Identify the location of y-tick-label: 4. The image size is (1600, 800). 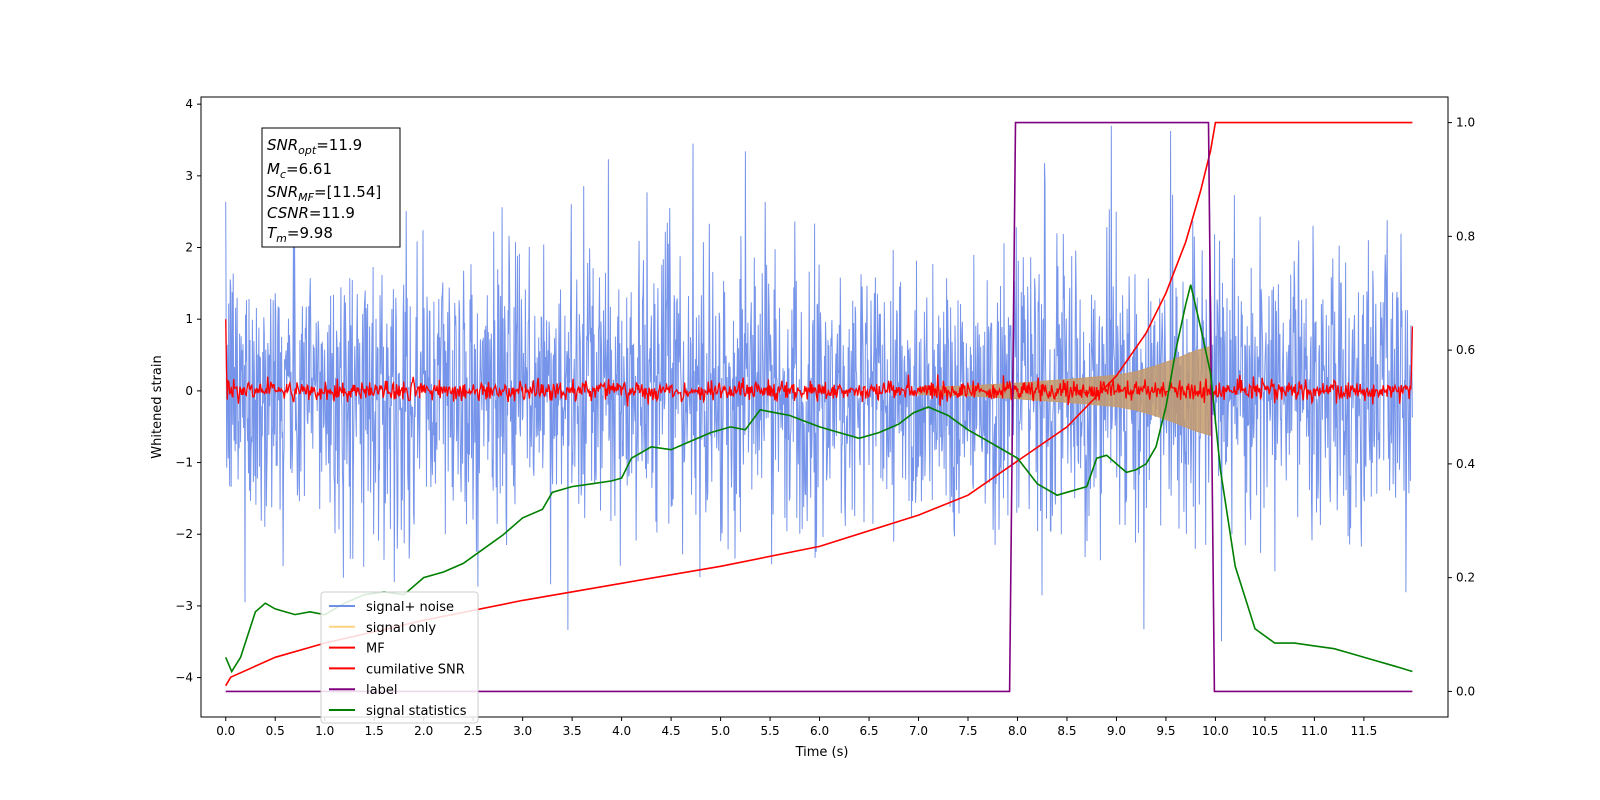
(189, 104).